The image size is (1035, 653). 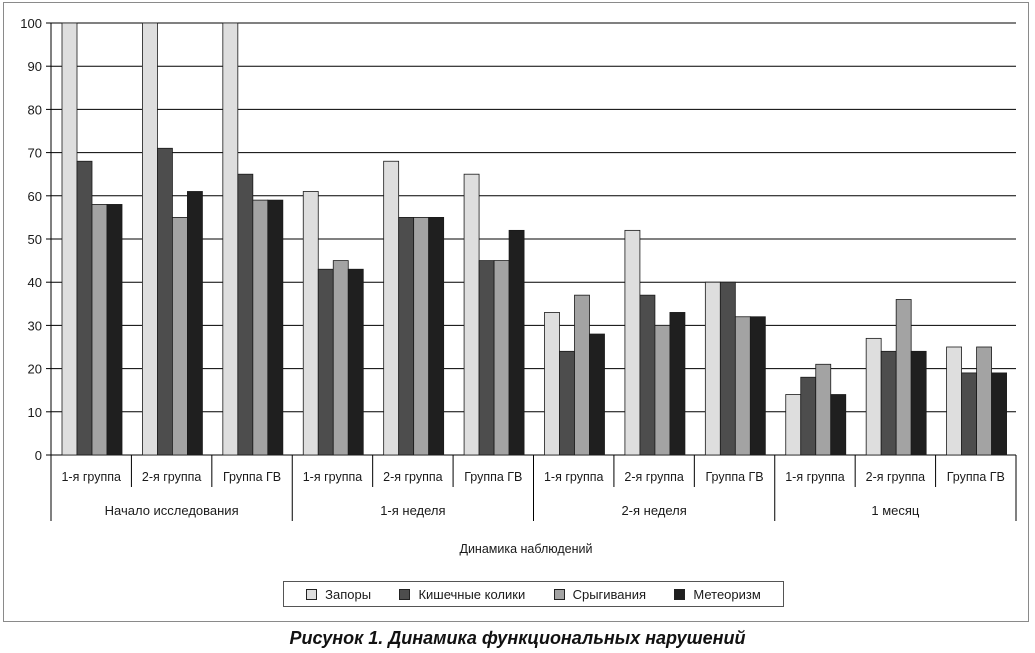 What do you see at coordinates (472, 594) in the screenshot?
I see `legend-label: Кишечные колики` at bounding box center [472, 594].